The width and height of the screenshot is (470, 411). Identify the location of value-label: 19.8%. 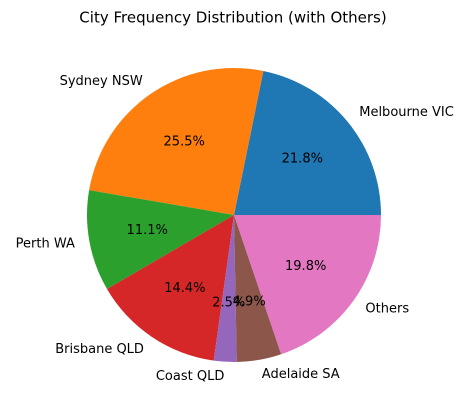
(305, 266).